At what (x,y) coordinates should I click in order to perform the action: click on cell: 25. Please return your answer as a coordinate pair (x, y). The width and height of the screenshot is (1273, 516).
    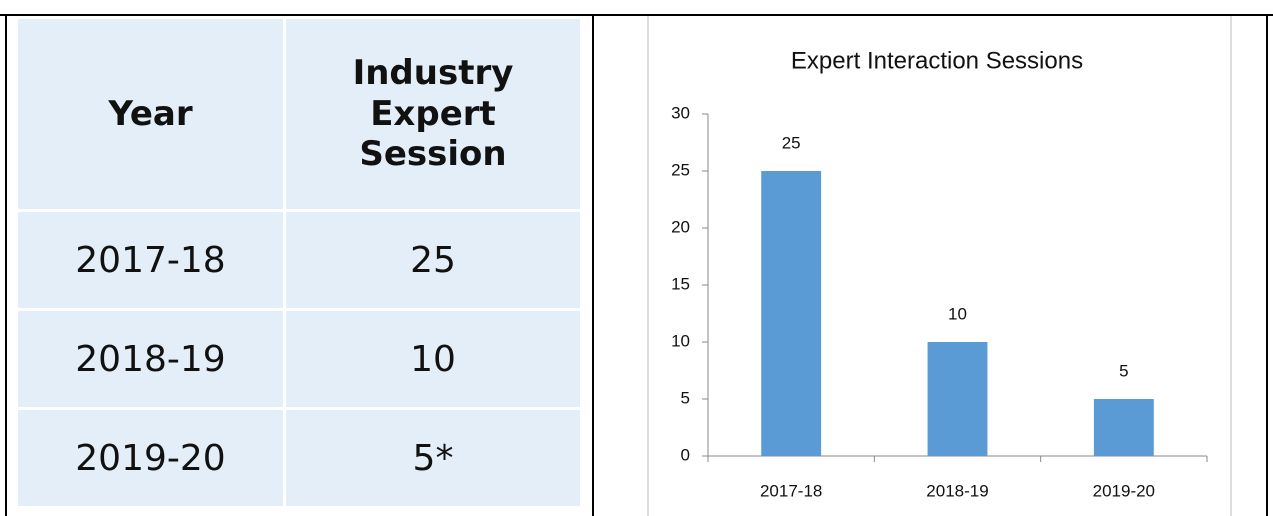
    Looking at the image, I should click on (433, 260).